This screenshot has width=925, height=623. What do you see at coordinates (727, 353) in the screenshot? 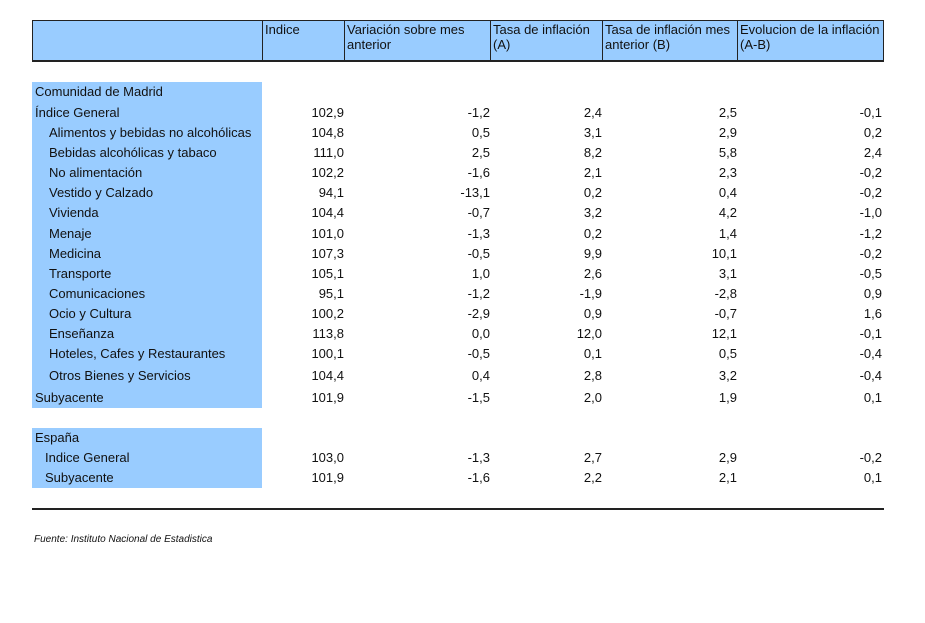
I see `cell-tasa-b: 0,5` at bounding box center [727, 353].